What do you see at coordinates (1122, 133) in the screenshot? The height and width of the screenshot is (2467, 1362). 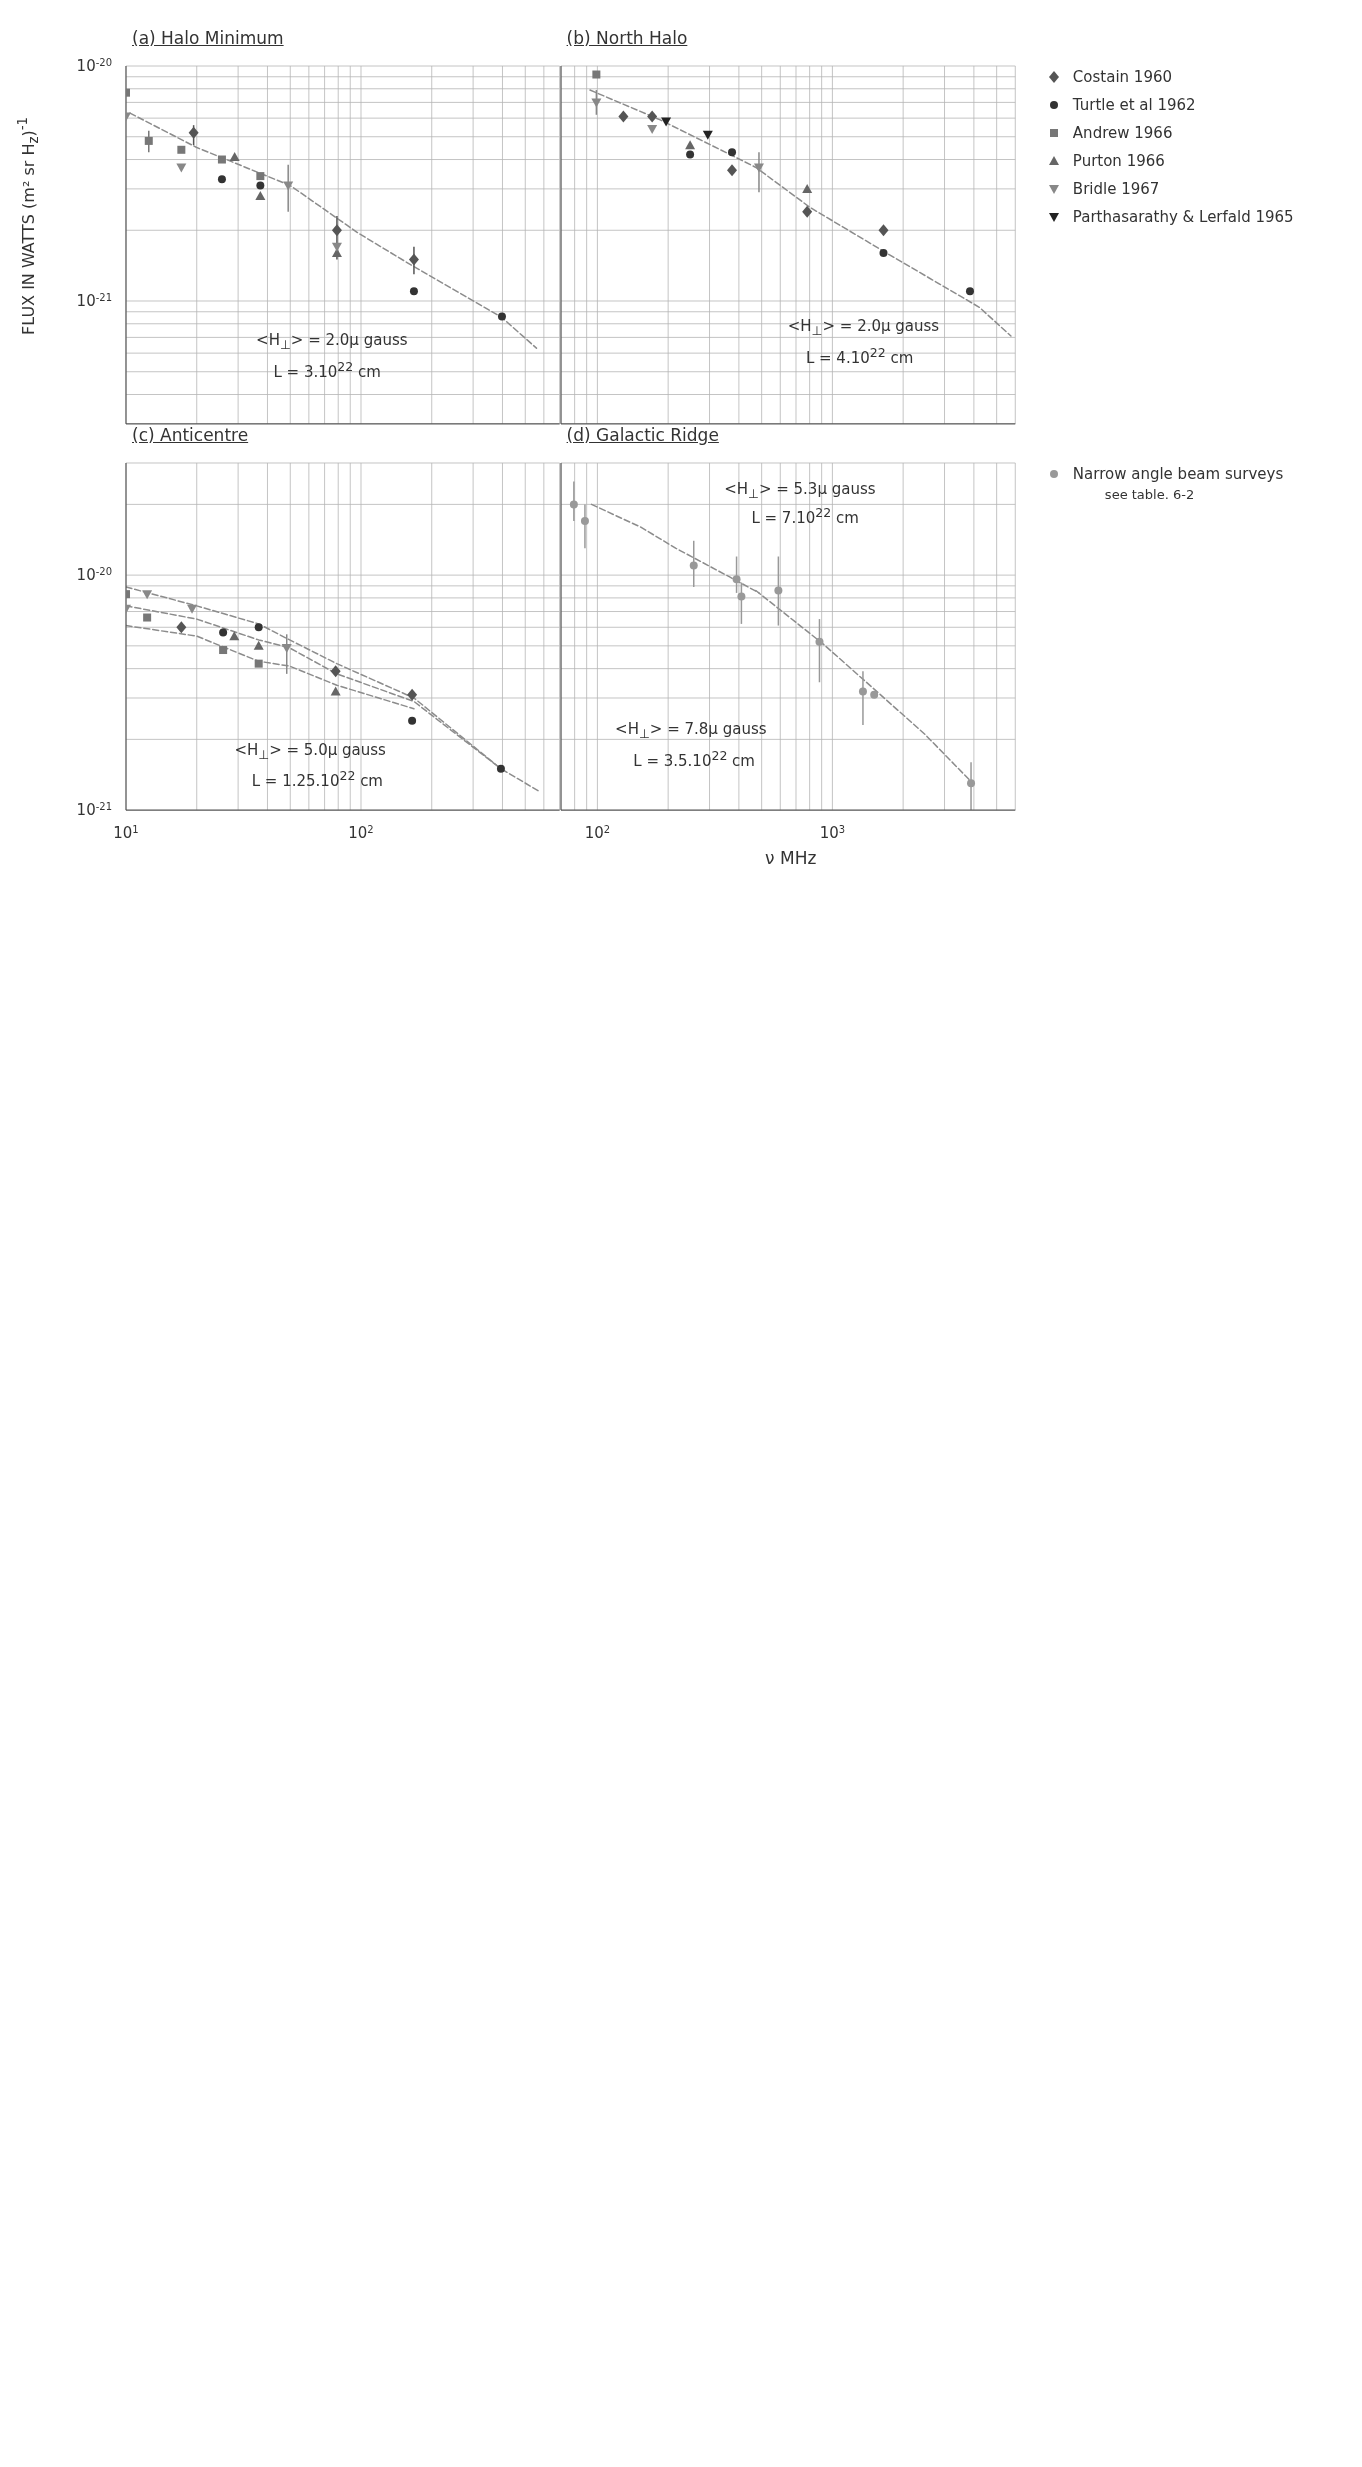 I see `legend-label: Andrew 1966` at bounding box center [1122, 133].